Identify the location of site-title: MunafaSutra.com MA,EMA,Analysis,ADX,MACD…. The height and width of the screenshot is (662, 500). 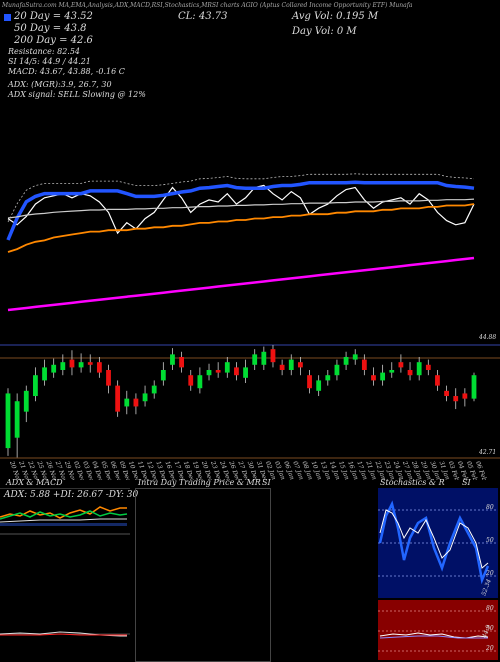
(207, 5).